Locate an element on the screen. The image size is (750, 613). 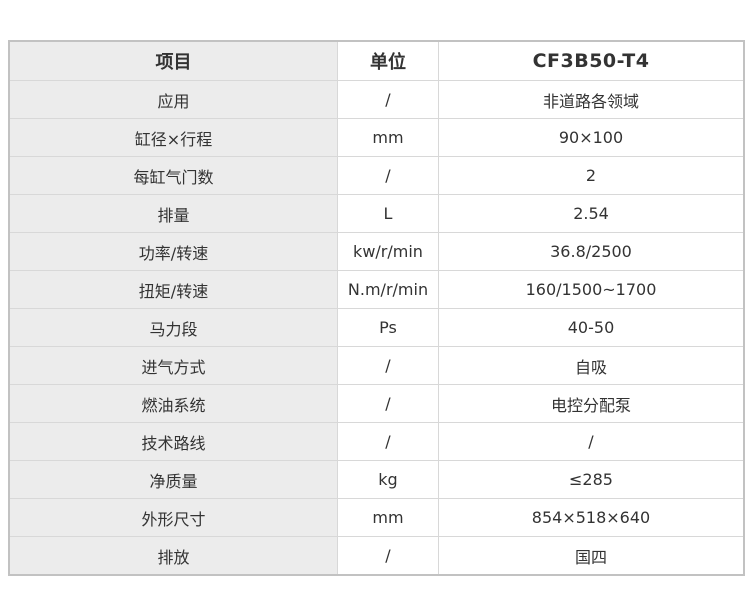
table-row: 缸径×行程 mm 90×100 is located at coordinates (376, 138).